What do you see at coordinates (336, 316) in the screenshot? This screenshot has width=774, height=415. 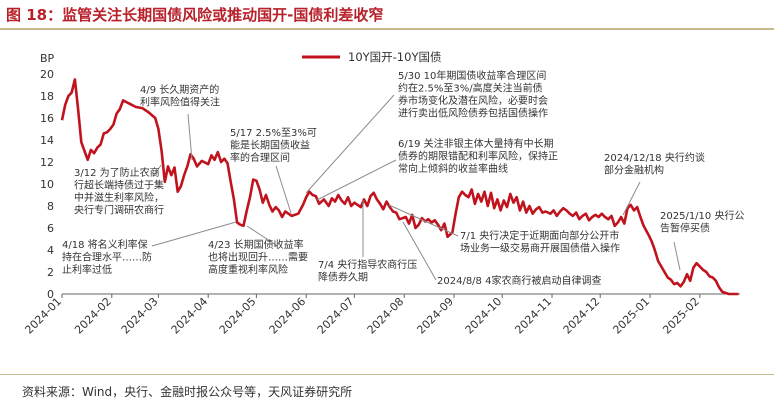 I see `x-tick-label: 2024-07` at bounding box center [336, 316].